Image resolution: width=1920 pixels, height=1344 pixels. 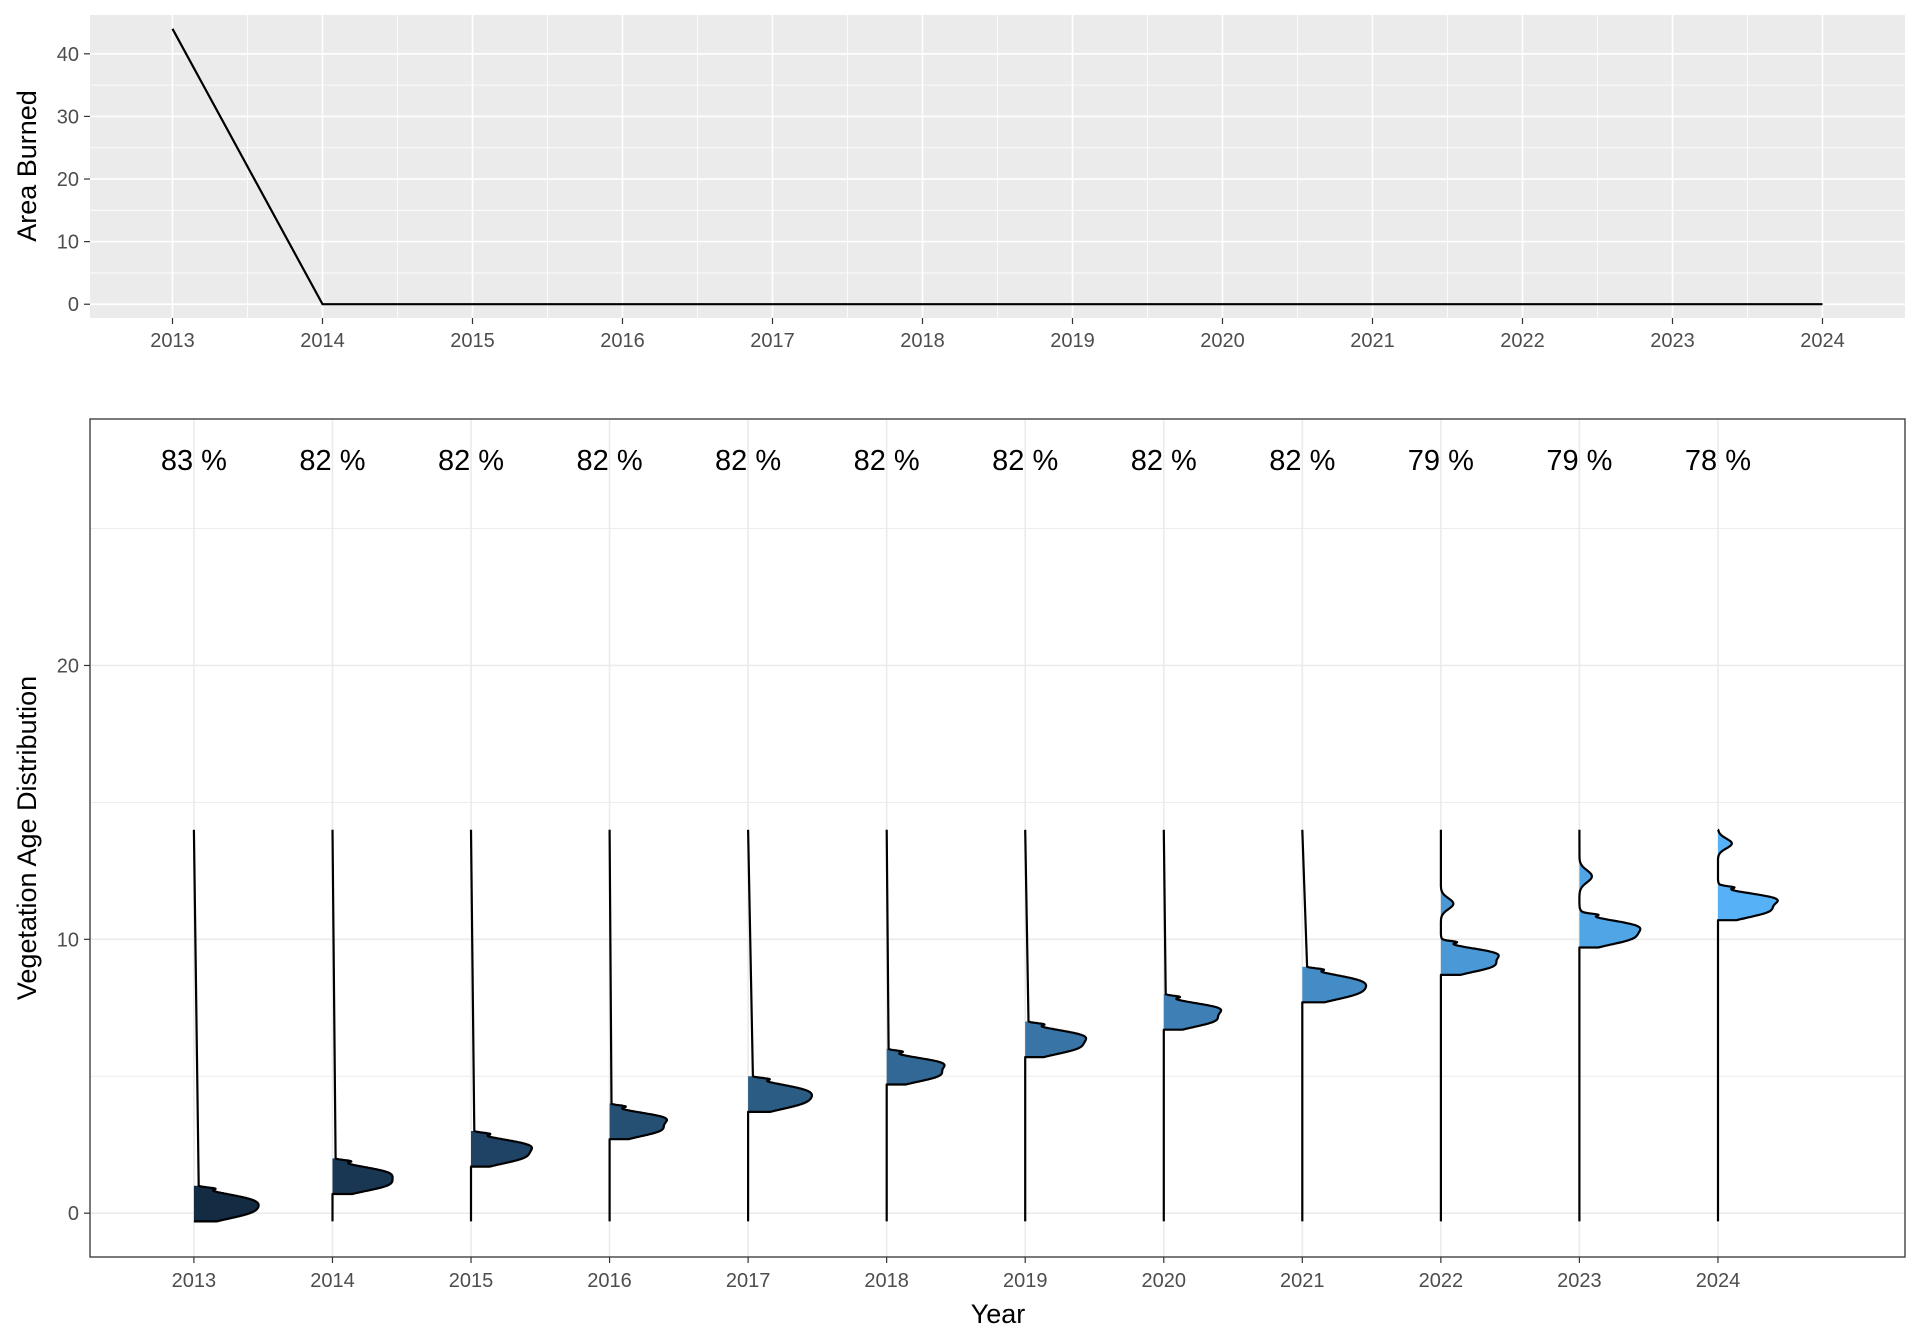 I want to click on area-burned-x-tick-label: 2019, so click(x=1072, y=341).